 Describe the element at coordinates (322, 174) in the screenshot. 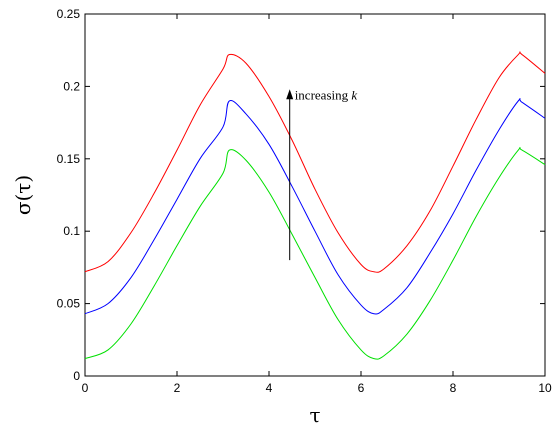

I see `annotation: increasing k` at that location.